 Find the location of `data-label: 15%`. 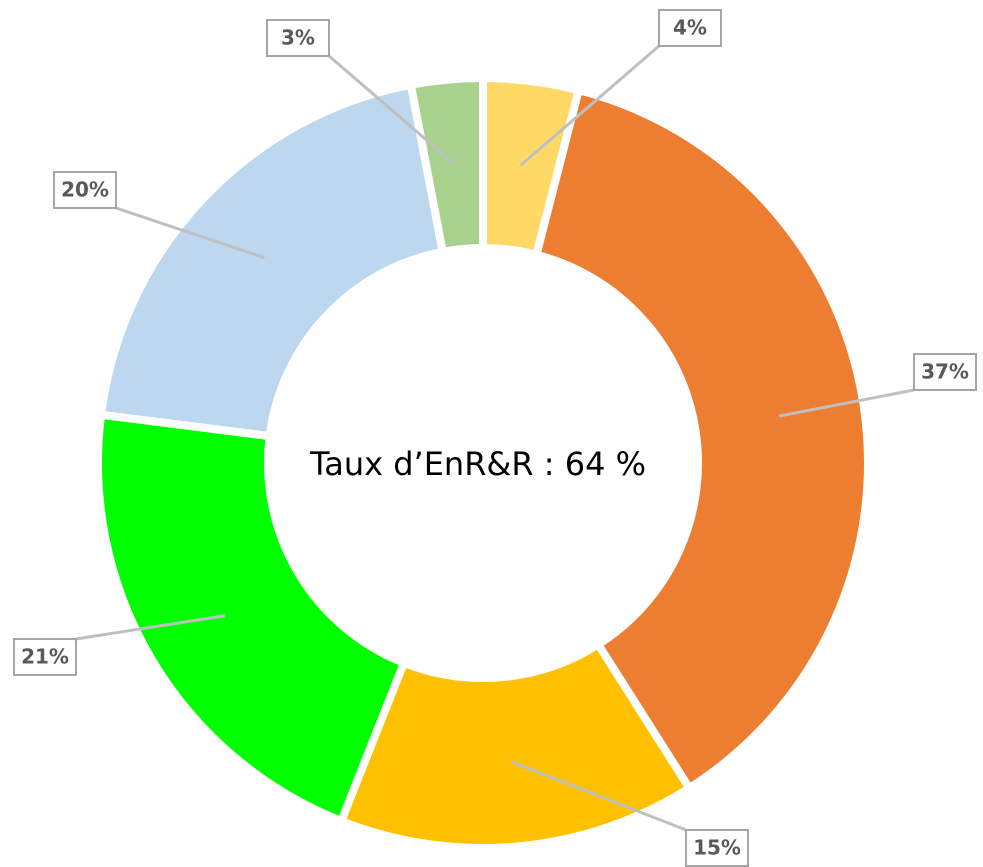

data-label: 15% is located at coordinates (717, 848).